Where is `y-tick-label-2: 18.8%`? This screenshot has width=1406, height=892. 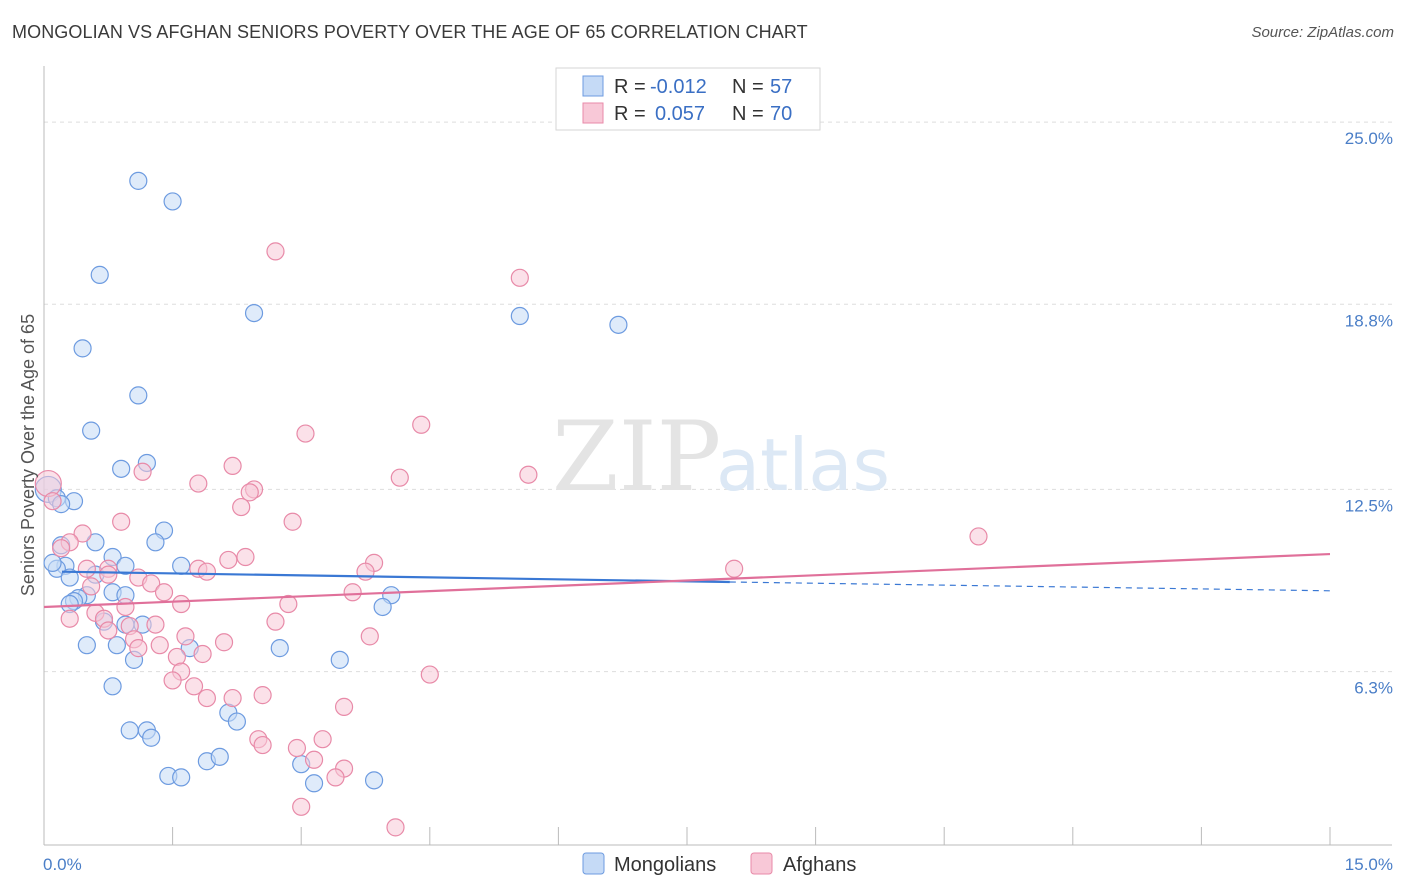 y-tick-label-2: 18.8% is located at coordinates (1369, 320).